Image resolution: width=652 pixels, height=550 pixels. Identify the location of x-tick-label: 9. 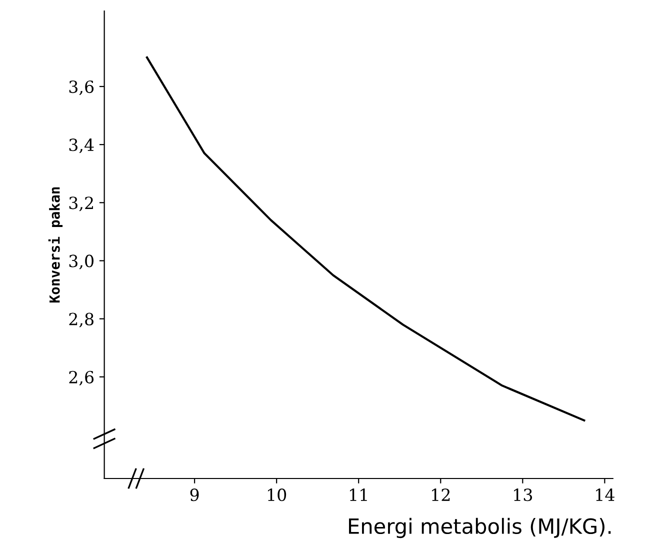
(194, 495).